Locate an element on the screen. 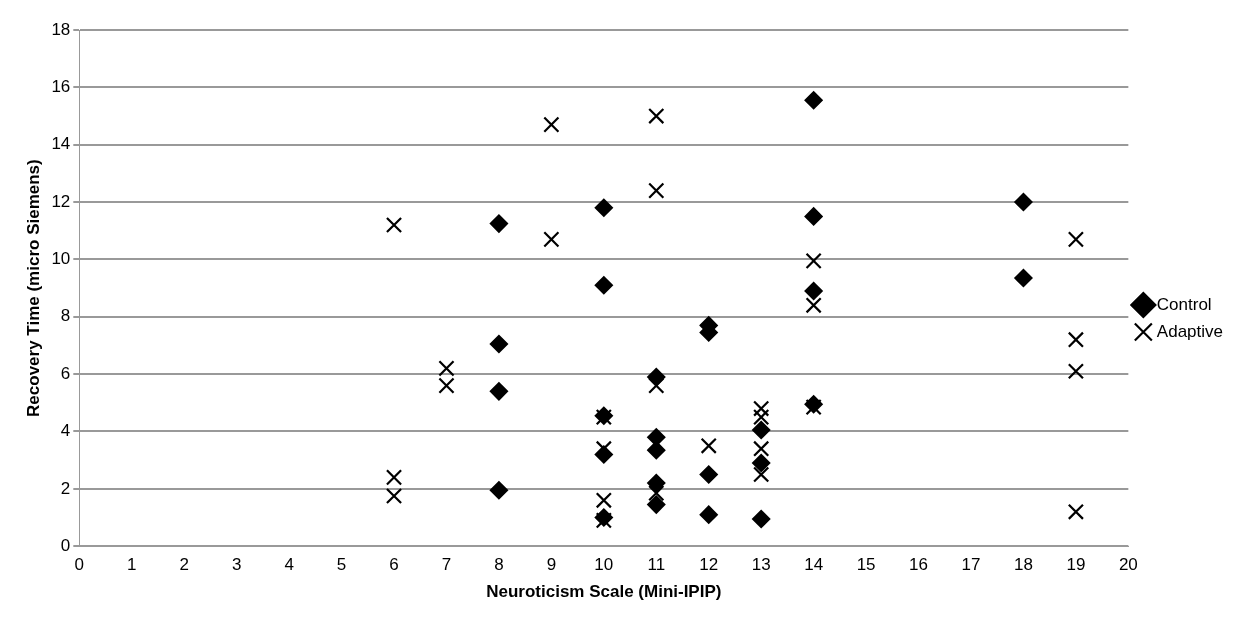 Image resolution: width=1253 pixels, height=627 pixels. x-tick-label: 3 is located at coordinates (236, 565).